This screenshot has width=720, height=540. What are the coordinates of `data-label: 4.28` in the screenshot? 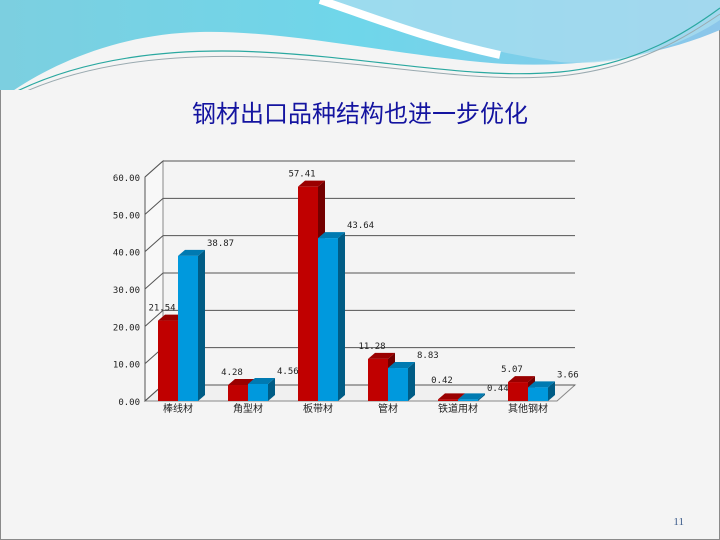 It's located at (232, 373).